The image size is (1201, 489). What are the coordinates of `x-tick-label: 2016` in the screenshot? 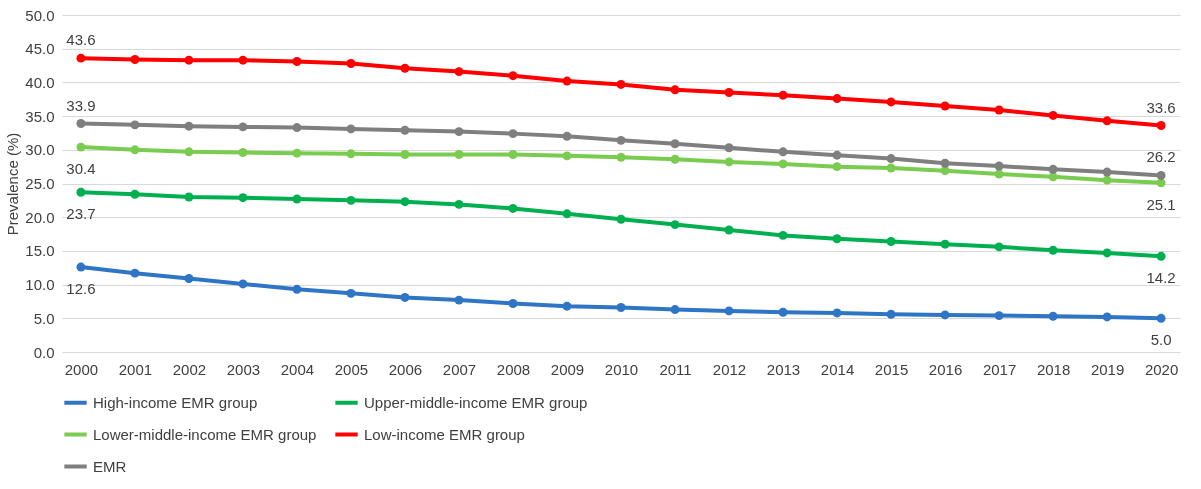 It's located at (945, 369).